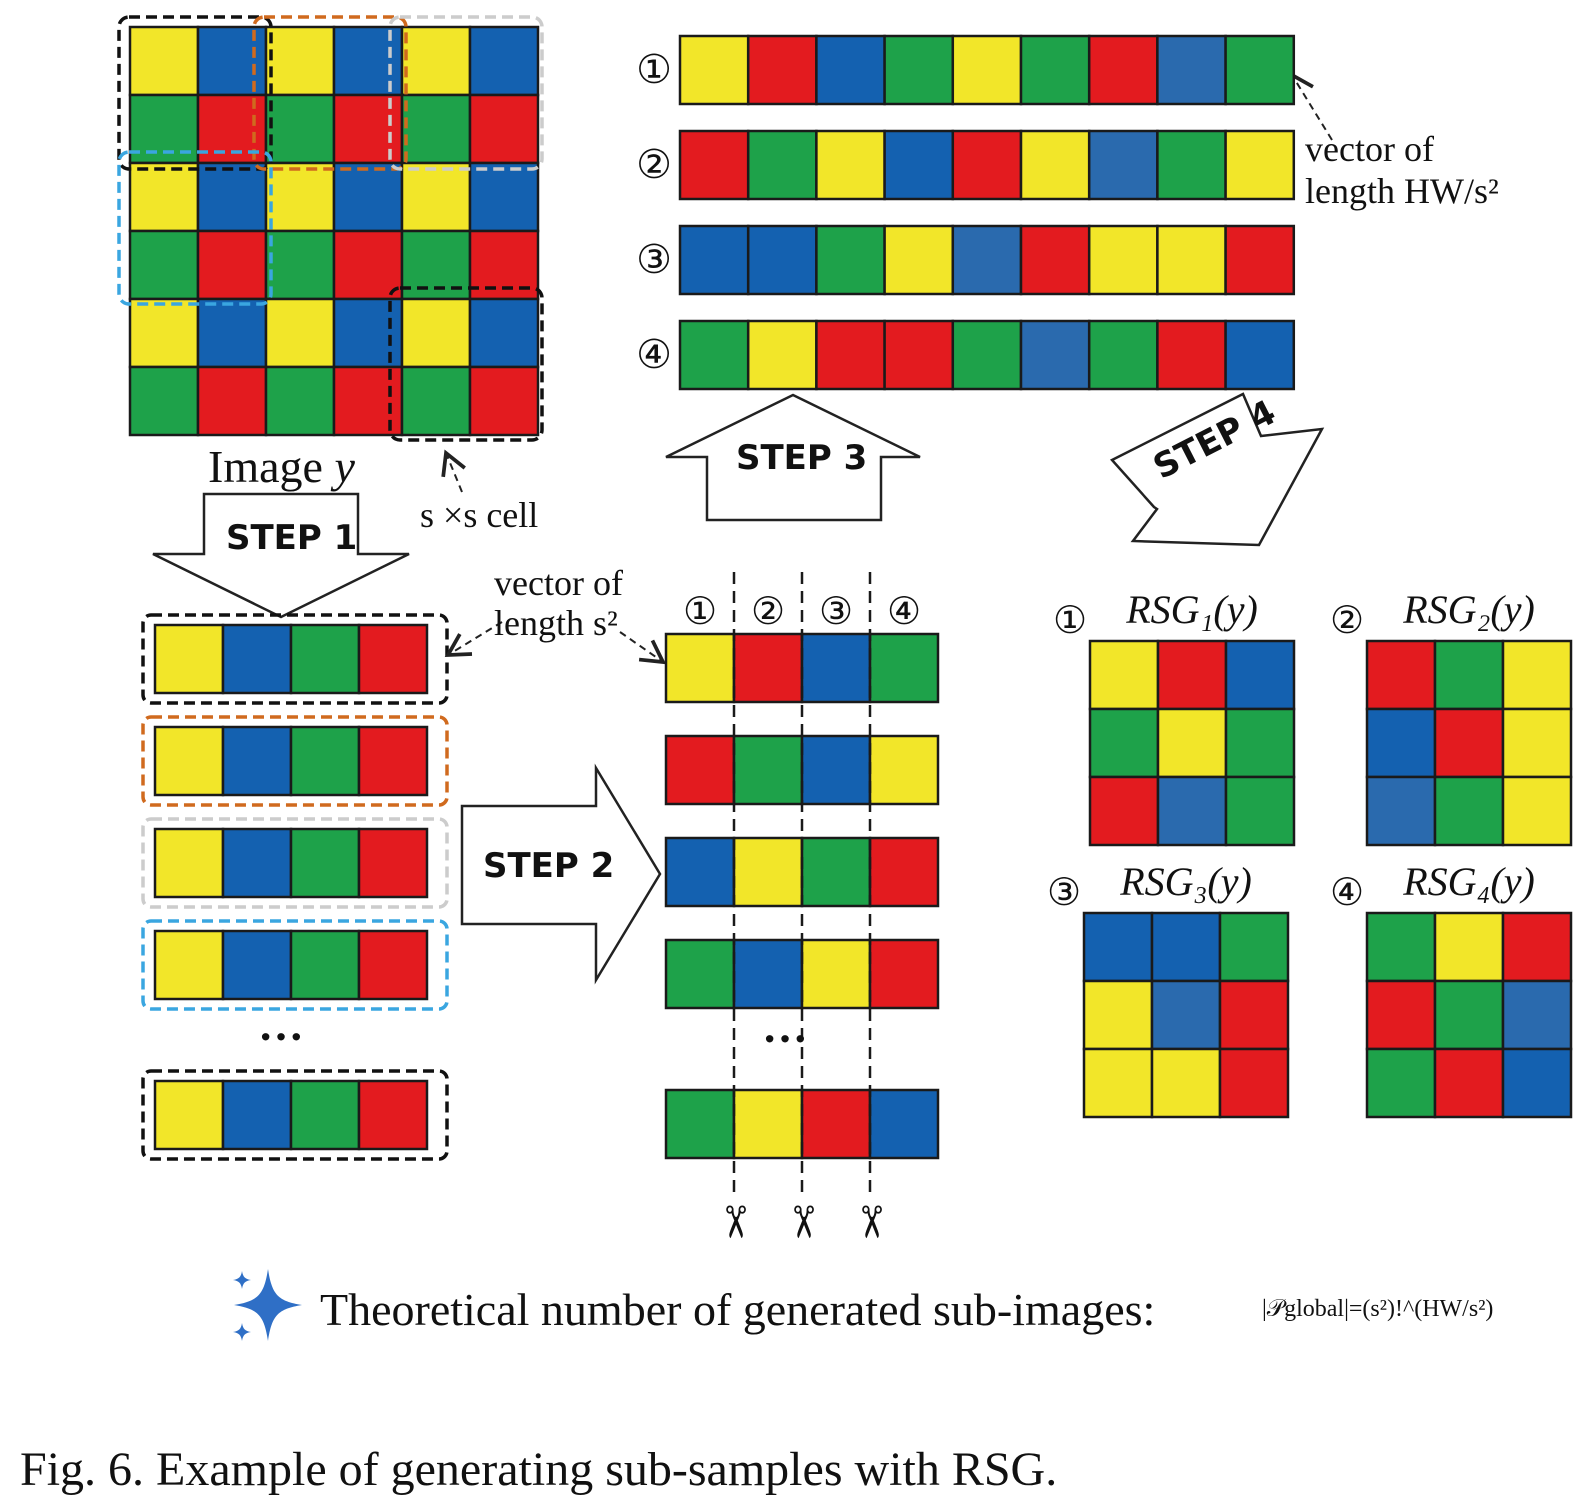 This screenshot has height=1505, width=1593. Describe the element at coordinates (785, 1038) in the screenshot. I see `step2-ellipsis: ···` at that location.